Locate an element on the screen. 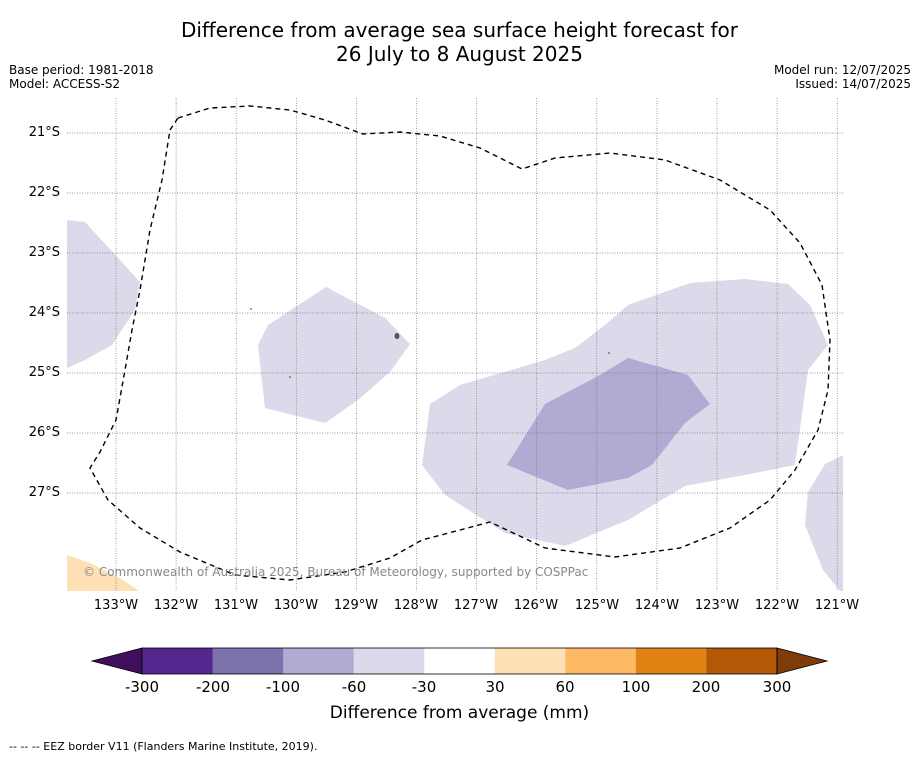 The height and width of the screenshot is (758, 919). lon-label: 122°W is located at coordinates (777, 605).